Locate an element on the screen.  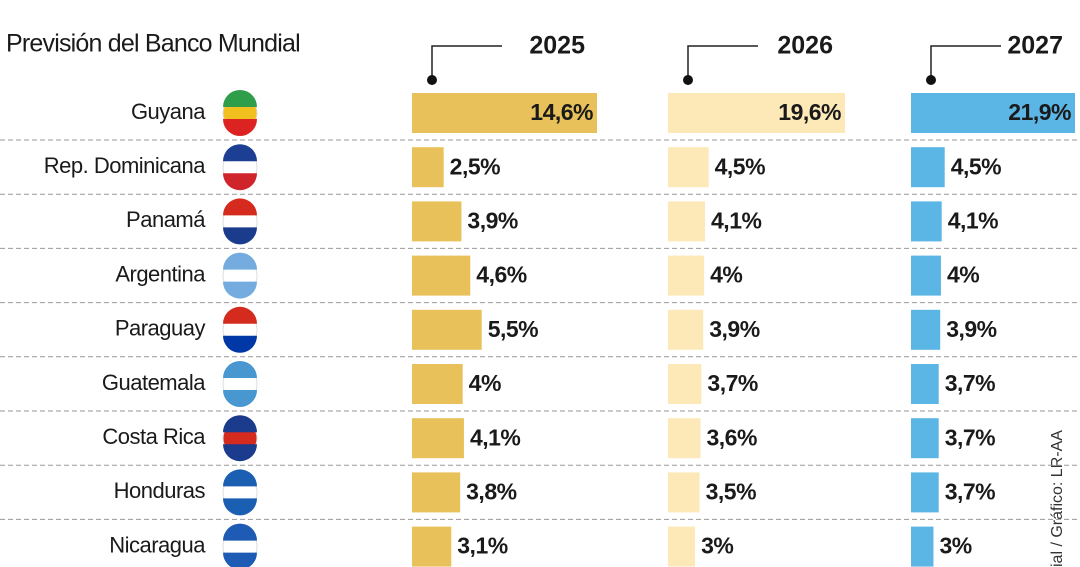
value-label: 19,6% is located at coordinates (809, 112).